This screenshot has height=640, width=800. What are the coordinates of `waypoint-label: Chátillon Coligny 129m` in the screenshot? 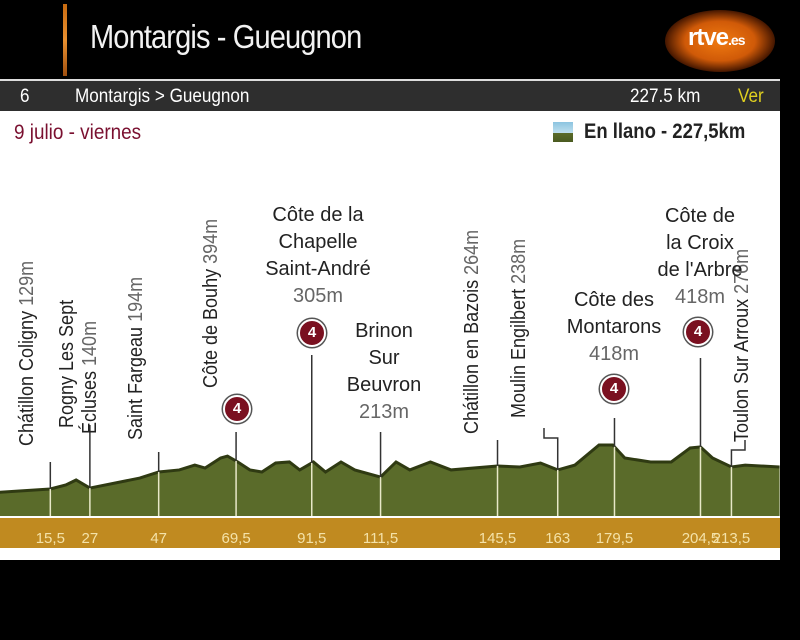 It's located at (27, 353).